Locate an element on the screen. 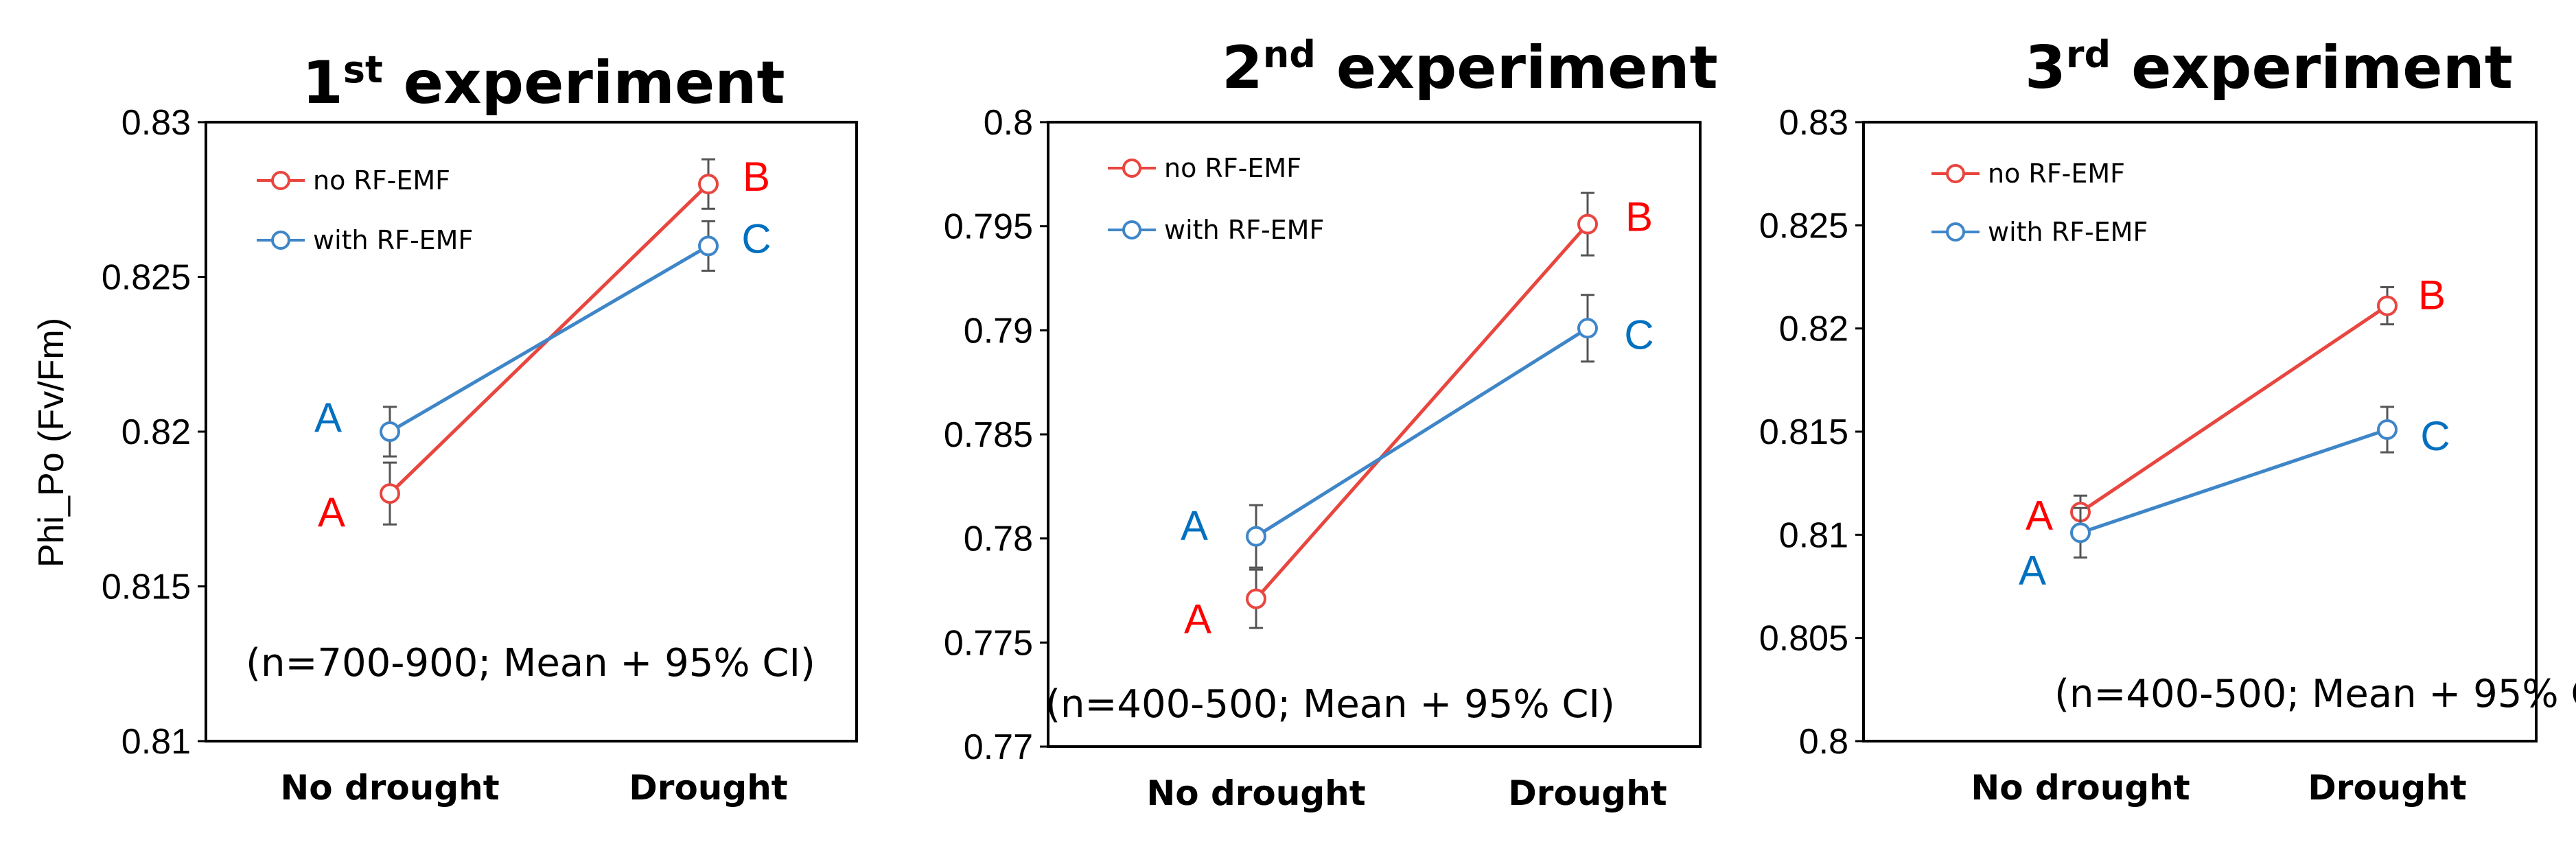 This screenshot has height=842, width=2576. y-tick-label: 0.77 is located at coordinates (999, 747).